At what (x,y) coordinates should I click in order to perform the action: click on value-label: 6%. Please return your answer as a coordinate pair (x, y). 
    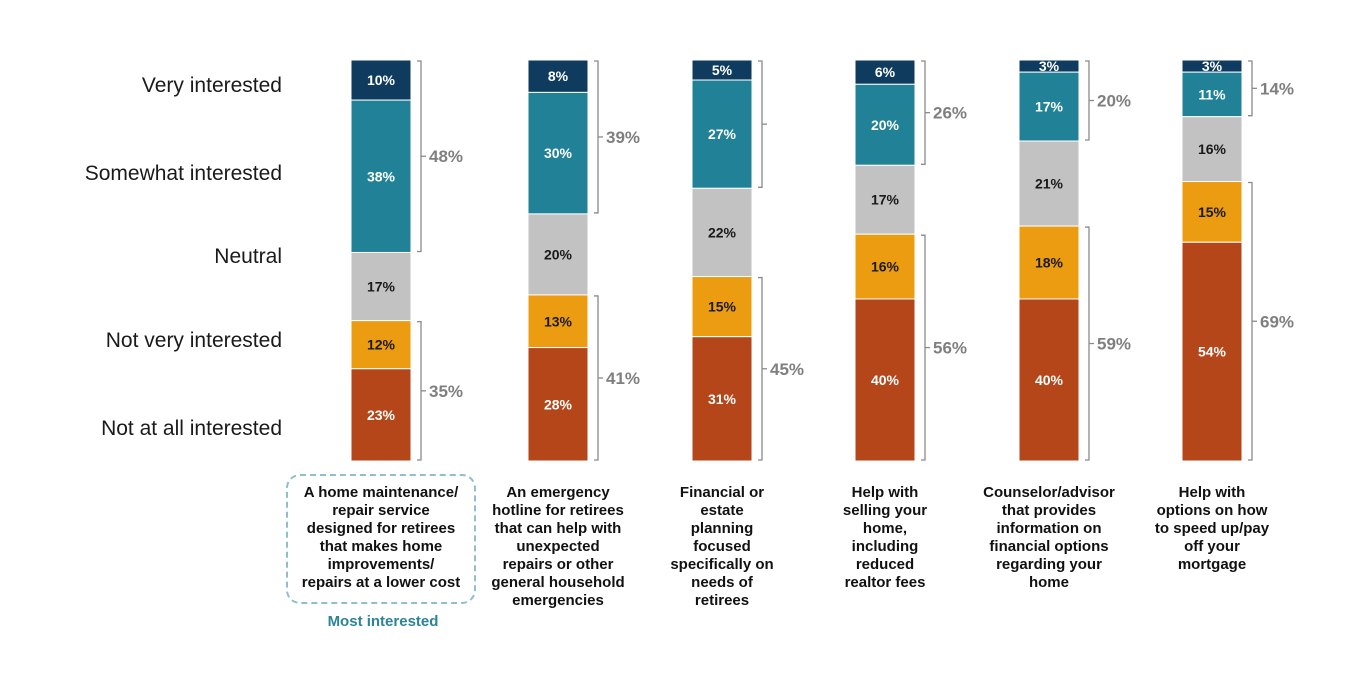
    Looking at the image, I should click on (885, 72).